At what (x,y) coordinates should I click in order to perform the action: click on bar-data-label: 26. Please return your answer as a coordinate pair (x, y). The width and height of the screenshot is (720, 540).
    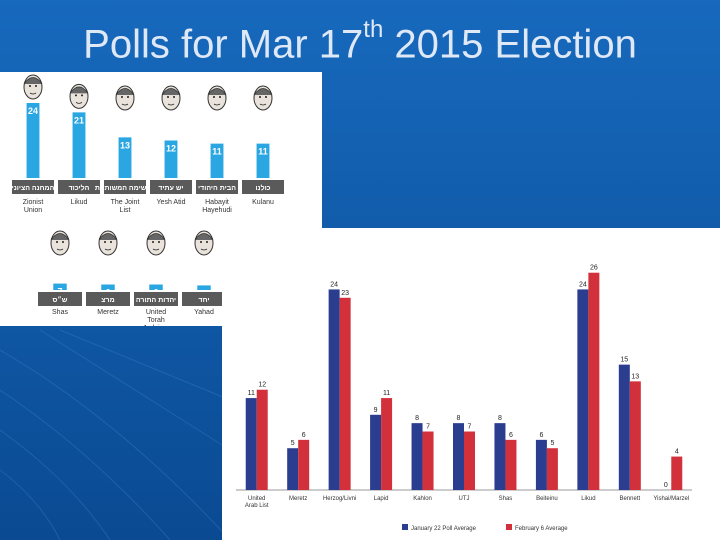
    Looking at the image, I should click on (594, 268).